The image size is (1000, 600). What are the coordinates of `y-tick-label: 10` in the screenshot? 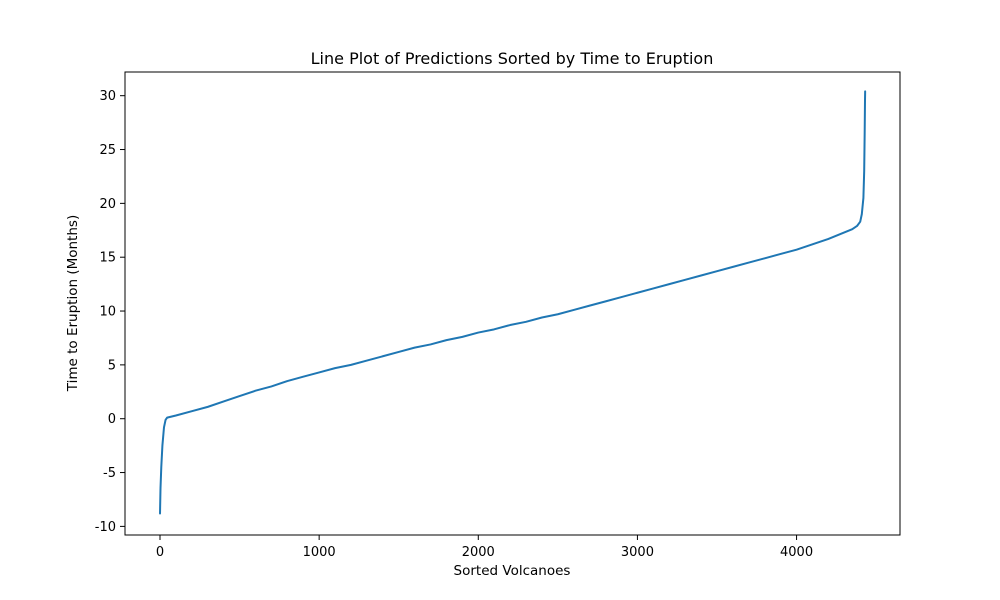 It's located at (107, 312).